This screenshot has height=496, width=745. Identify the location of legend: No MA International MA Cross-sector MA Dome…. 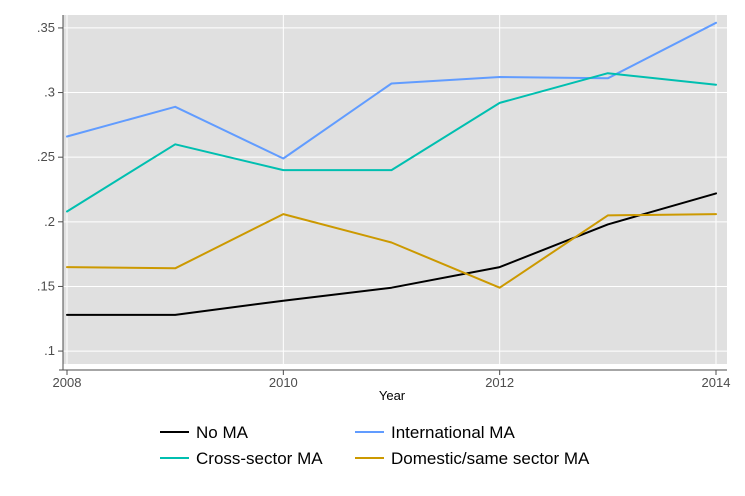
(375, 445).